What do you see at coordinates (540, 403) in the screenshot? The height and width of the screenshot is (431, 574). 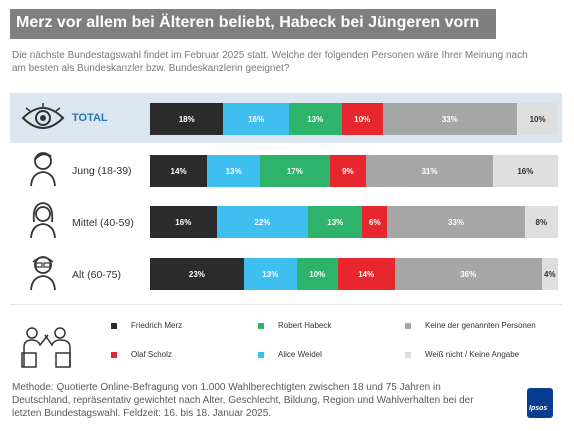 I see `ipsos-logo: Ipsos` at bounding box center [540, 403].